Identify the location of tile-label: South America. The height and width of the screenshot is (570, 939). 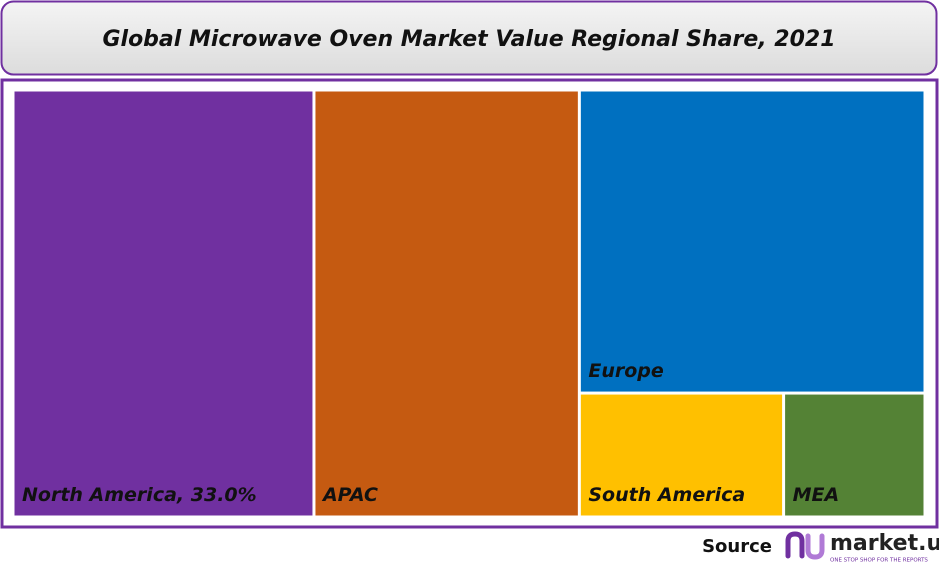
(666, 495).